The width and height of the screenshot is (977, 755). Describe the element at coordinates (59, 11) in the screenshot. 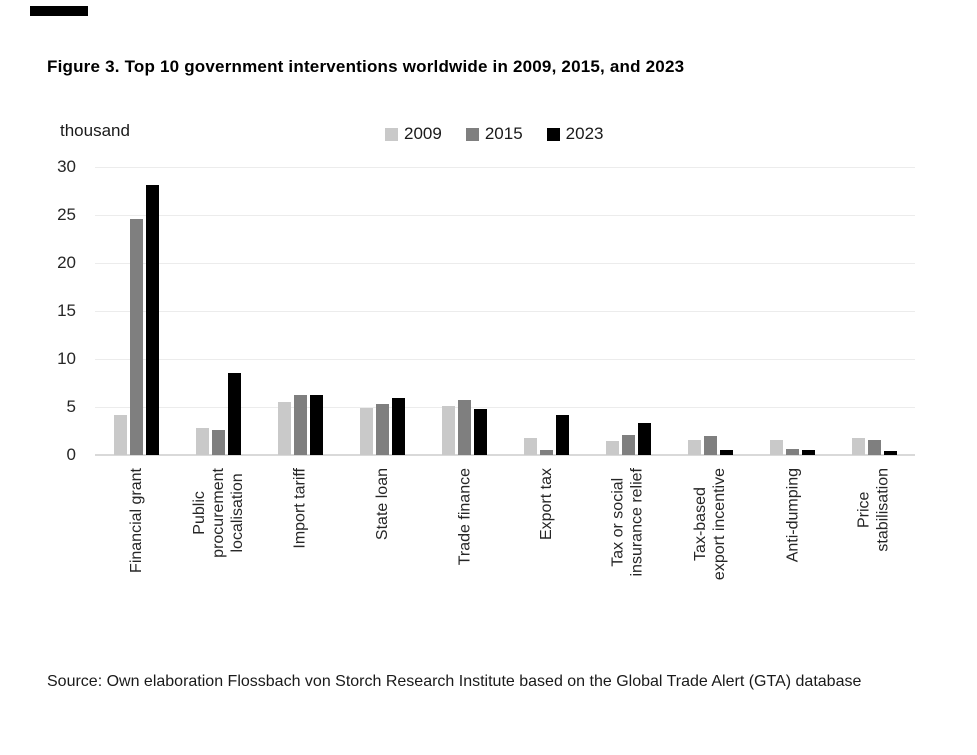

I see `top-left-marker-bar` at that location.